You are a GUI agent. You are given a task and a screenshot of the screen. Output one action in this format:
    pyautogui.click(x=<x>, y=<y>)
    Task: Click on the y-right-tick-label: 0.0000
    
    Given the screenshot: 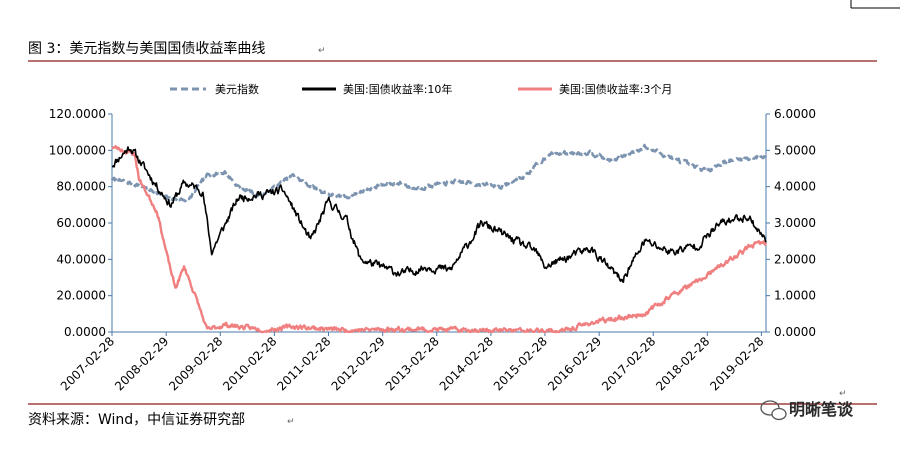 What is the action you would take?
    pyautogui.click(x=795, y=332)
    